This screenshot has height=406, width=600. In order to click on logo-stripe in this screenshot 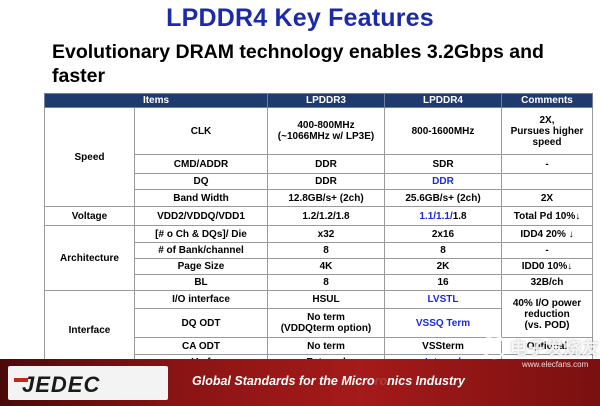, I will do `click(21, 380)`.